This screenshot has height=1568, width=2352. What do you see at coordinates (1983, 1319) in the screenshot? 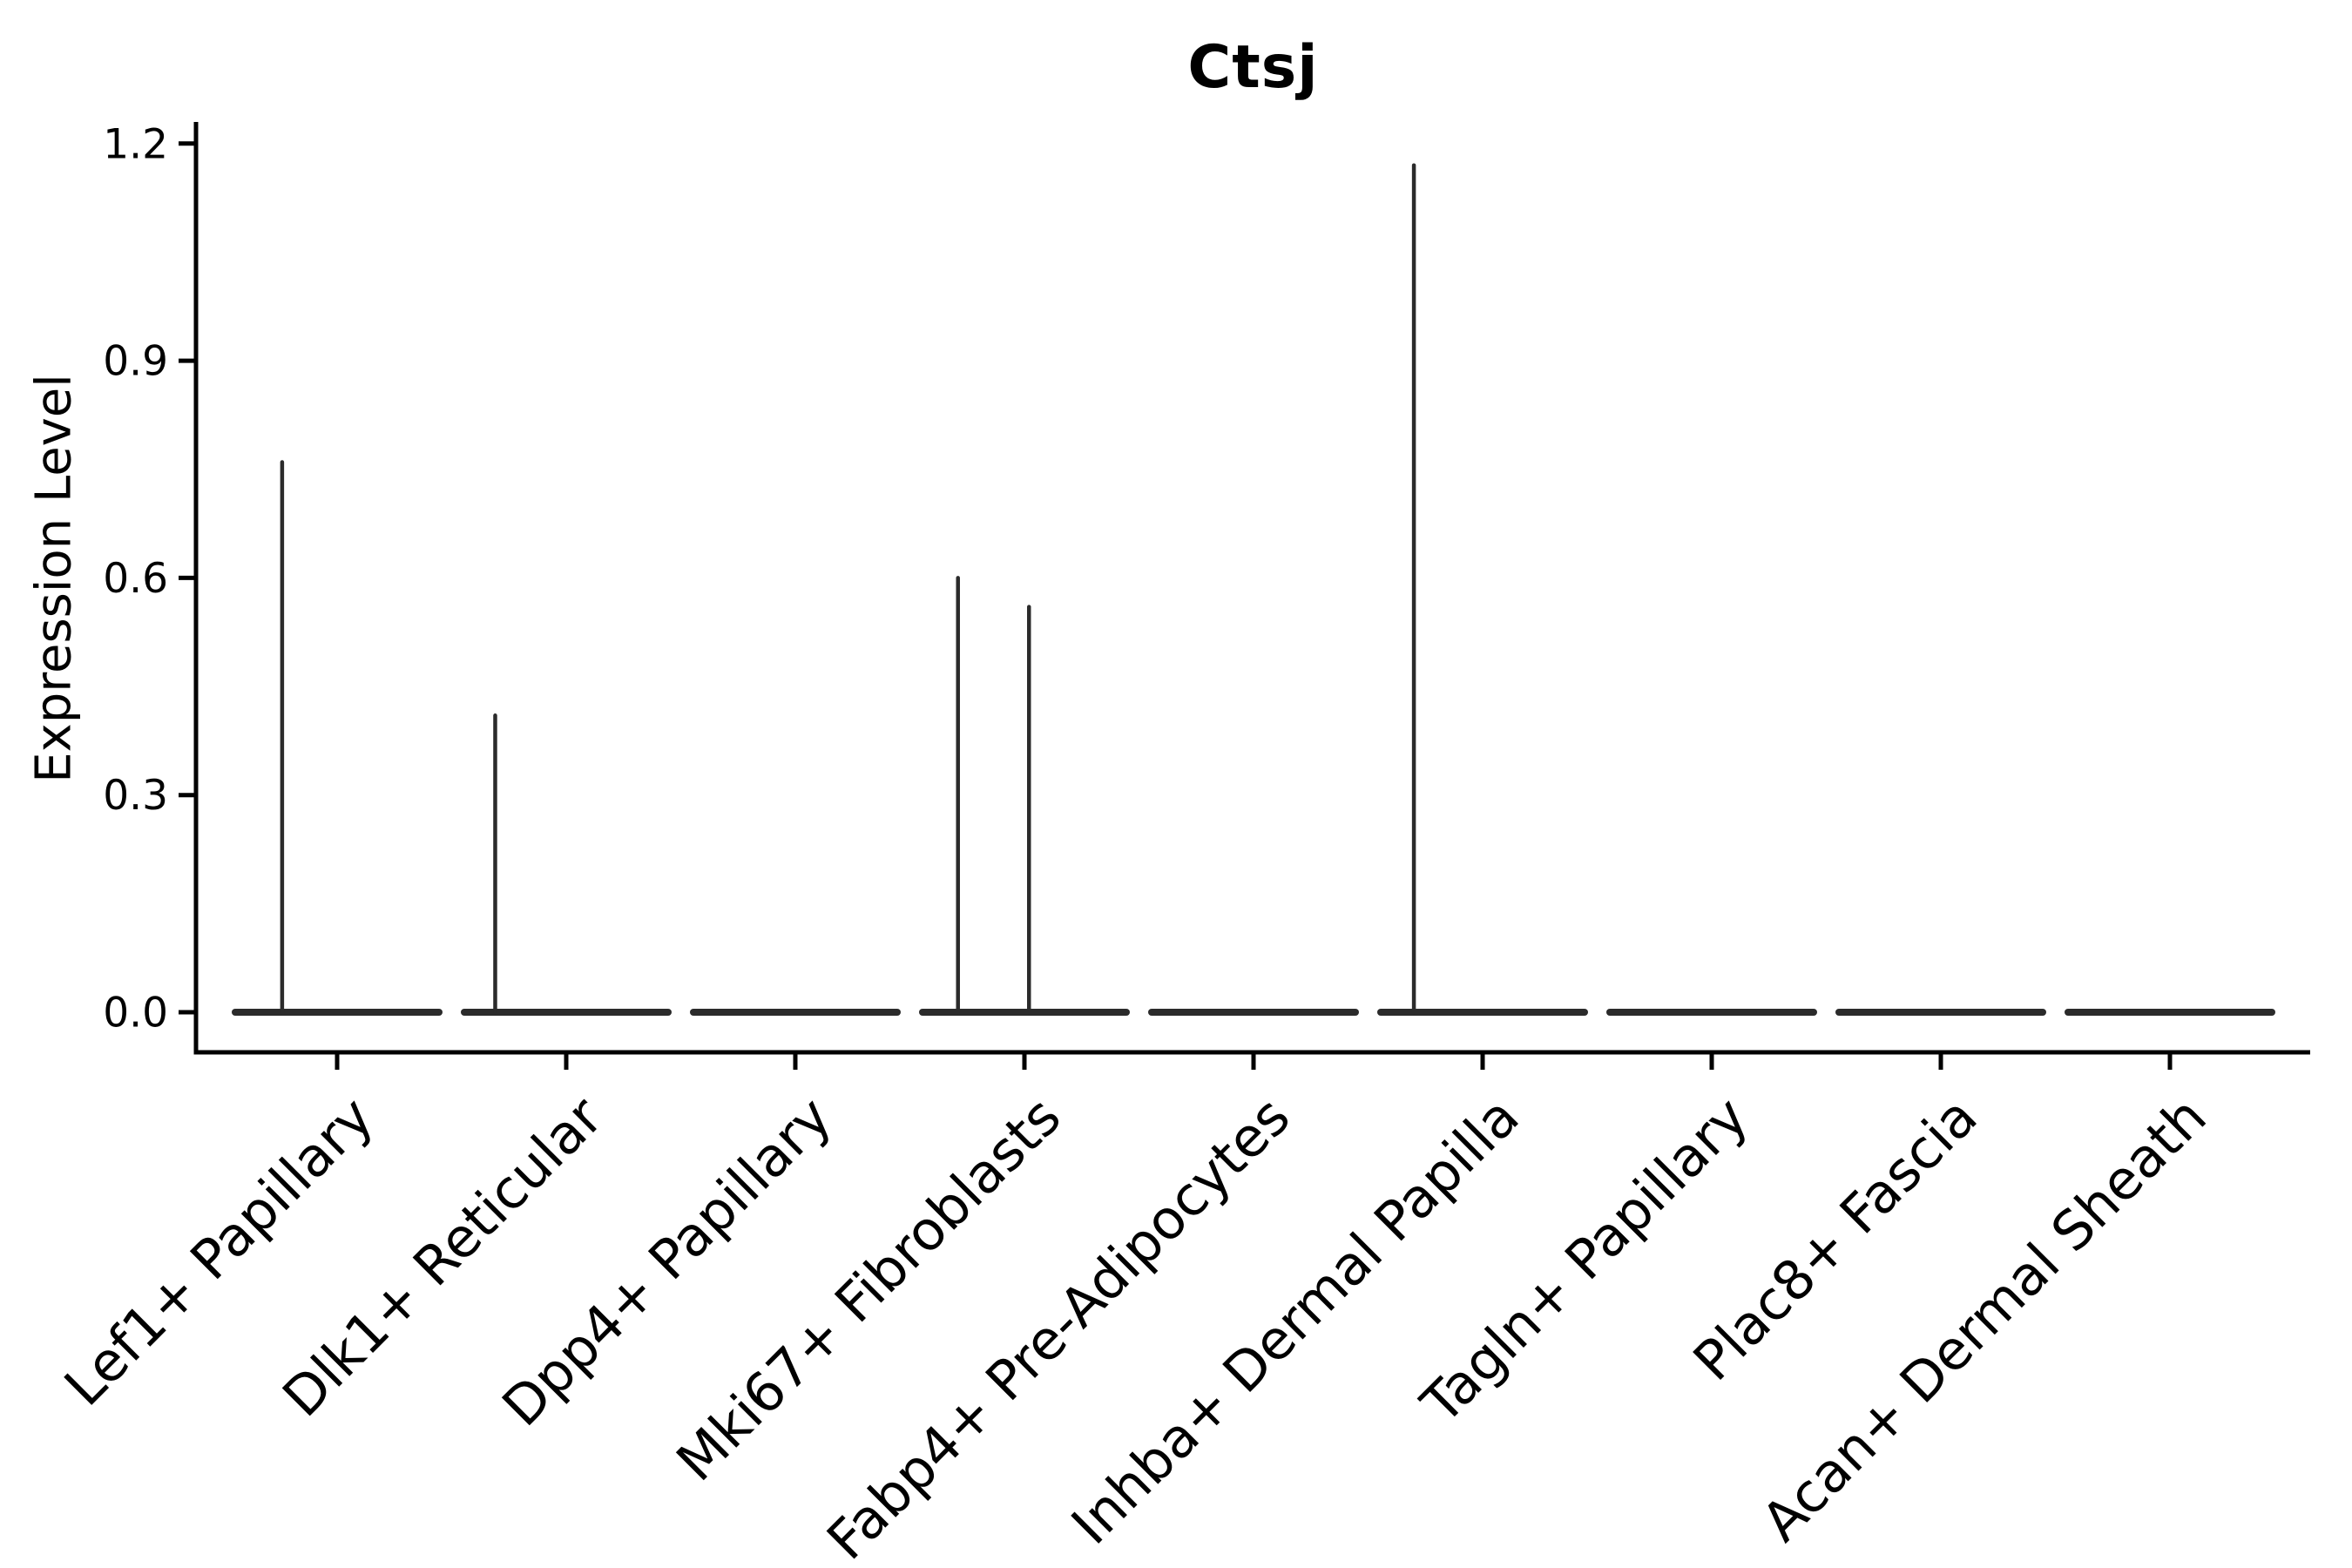
I see `x-tick-label: Acan+ Dermal Sheath` at bounding box center [1983, 1319].